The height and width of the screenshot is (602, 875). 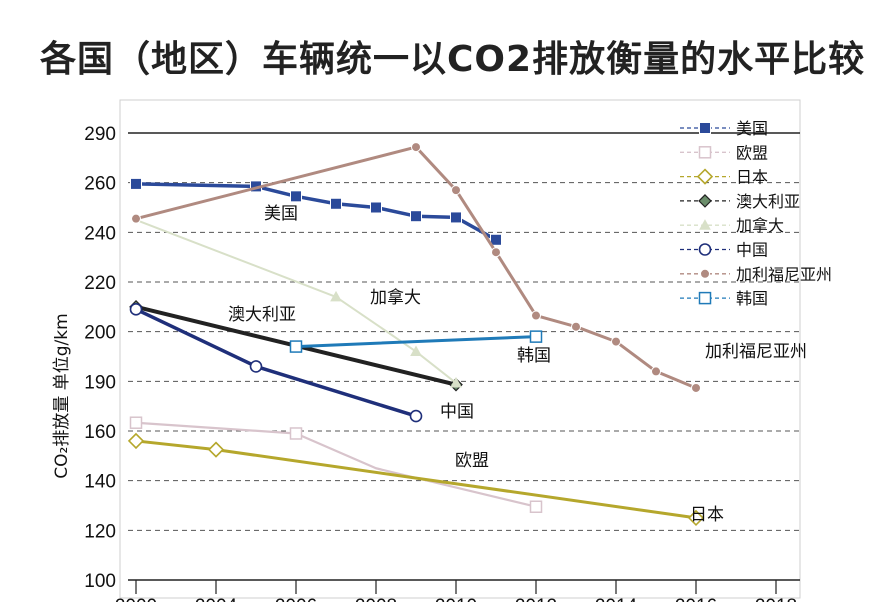 What do you see at coordinates (62, 395) in the screenshot?
I see `y-axis-label: CO₂排放量 单位g/km` at bounding box center [62, 395].